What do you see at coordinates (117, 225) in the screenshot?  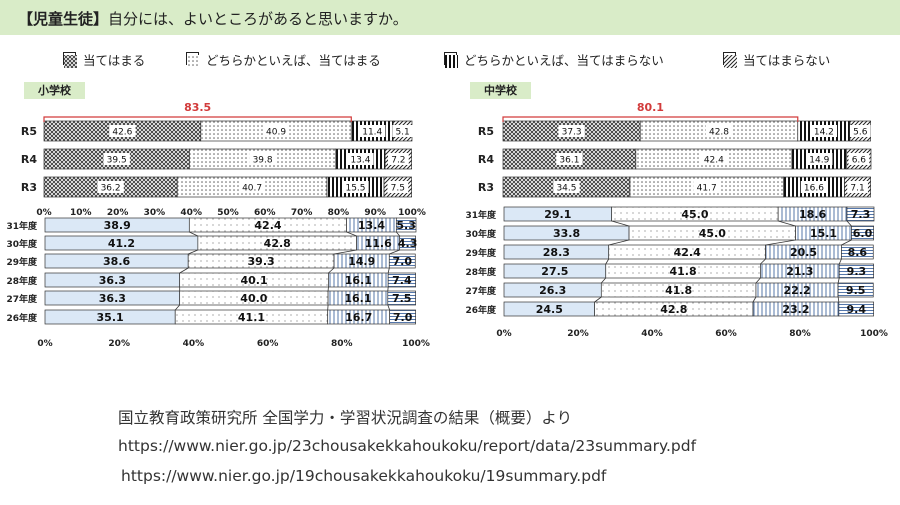 I see `value-label: 38.9` at bounding box center [117, 225].